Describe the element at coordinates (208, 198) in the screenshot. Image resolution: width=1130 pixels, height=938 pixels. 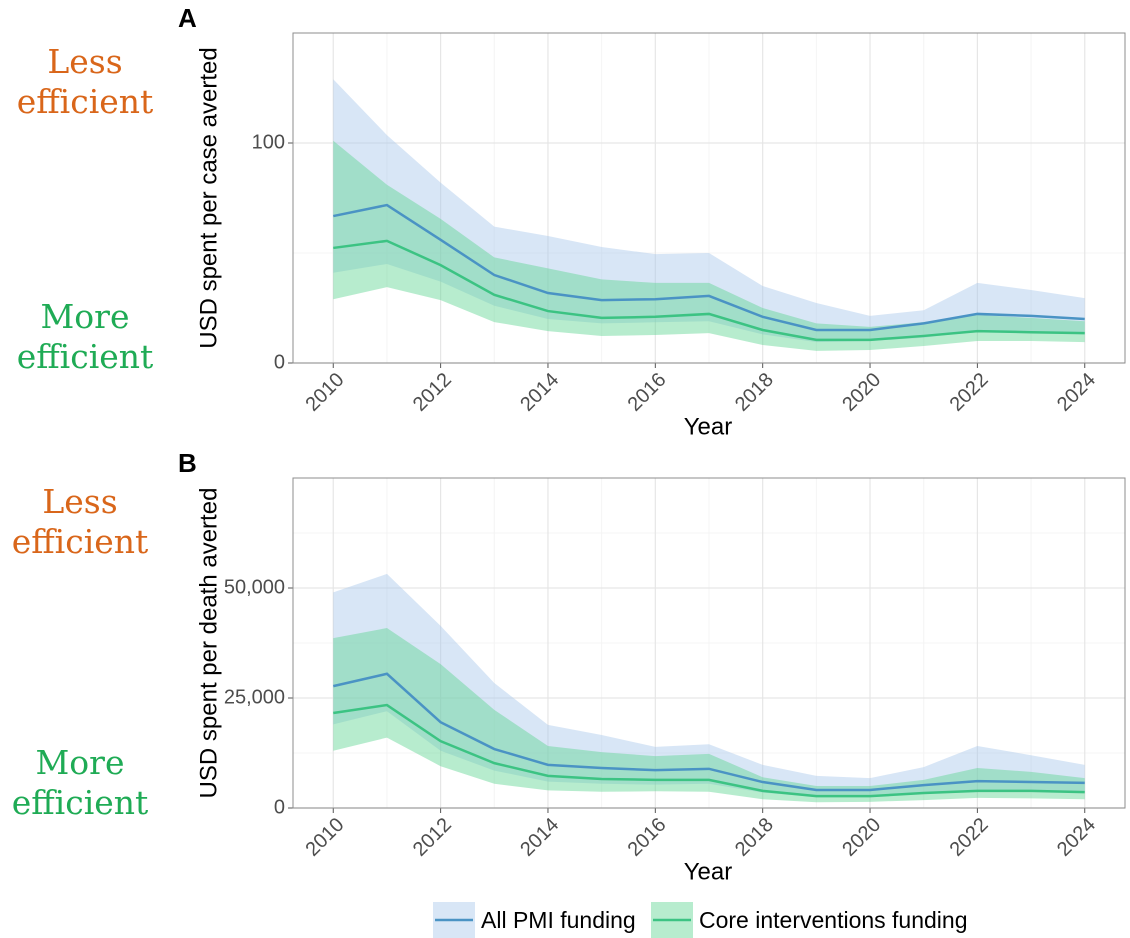
I see `y-axis-title: USD spent per case averted` at that location.